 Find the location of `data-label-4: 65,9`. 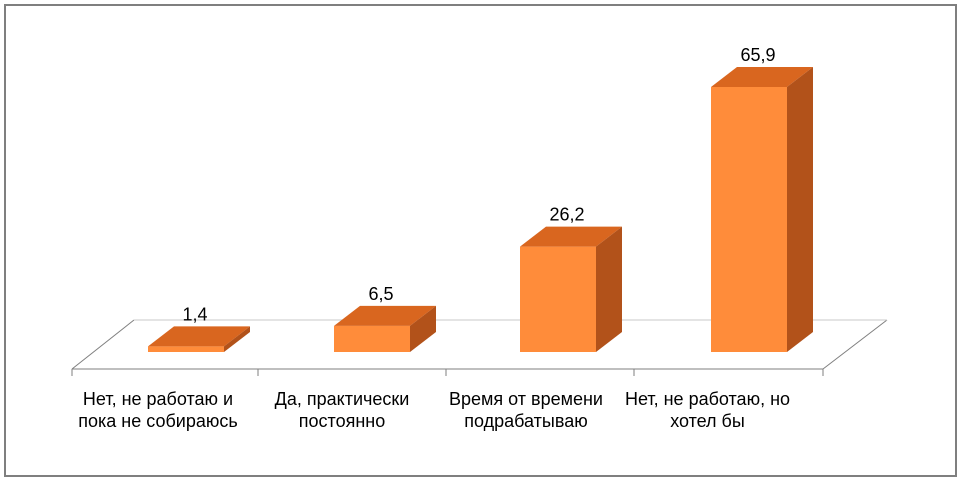

data-label-4: 65,9 is located at coordinates (757, 55).